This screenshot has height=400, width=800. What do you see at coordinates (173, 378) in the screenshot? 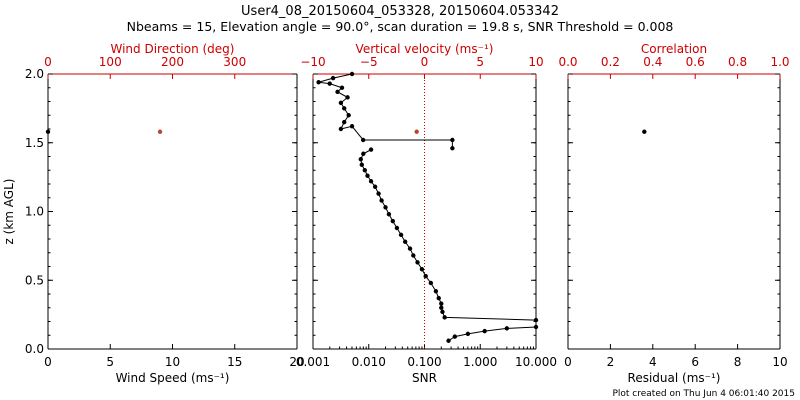
I see `x-axis-label: Wind Speed (ms⁻¹)` at bounding box center [173, 378].